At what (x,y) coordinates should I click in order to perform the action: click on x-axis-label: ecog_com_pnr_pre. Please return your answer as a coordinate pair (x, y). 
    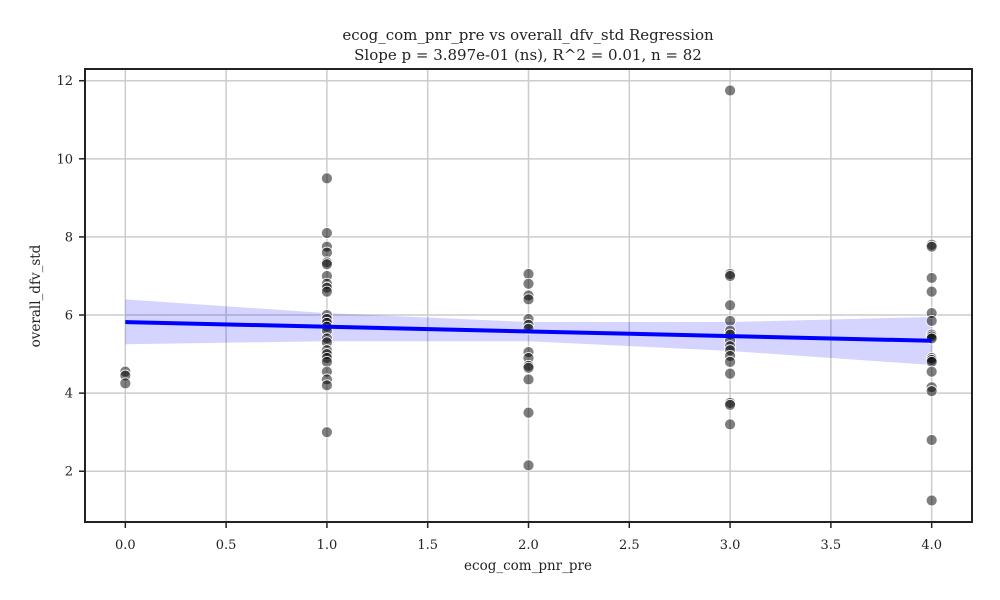
    Looking at the image, I should click on (528, 566).